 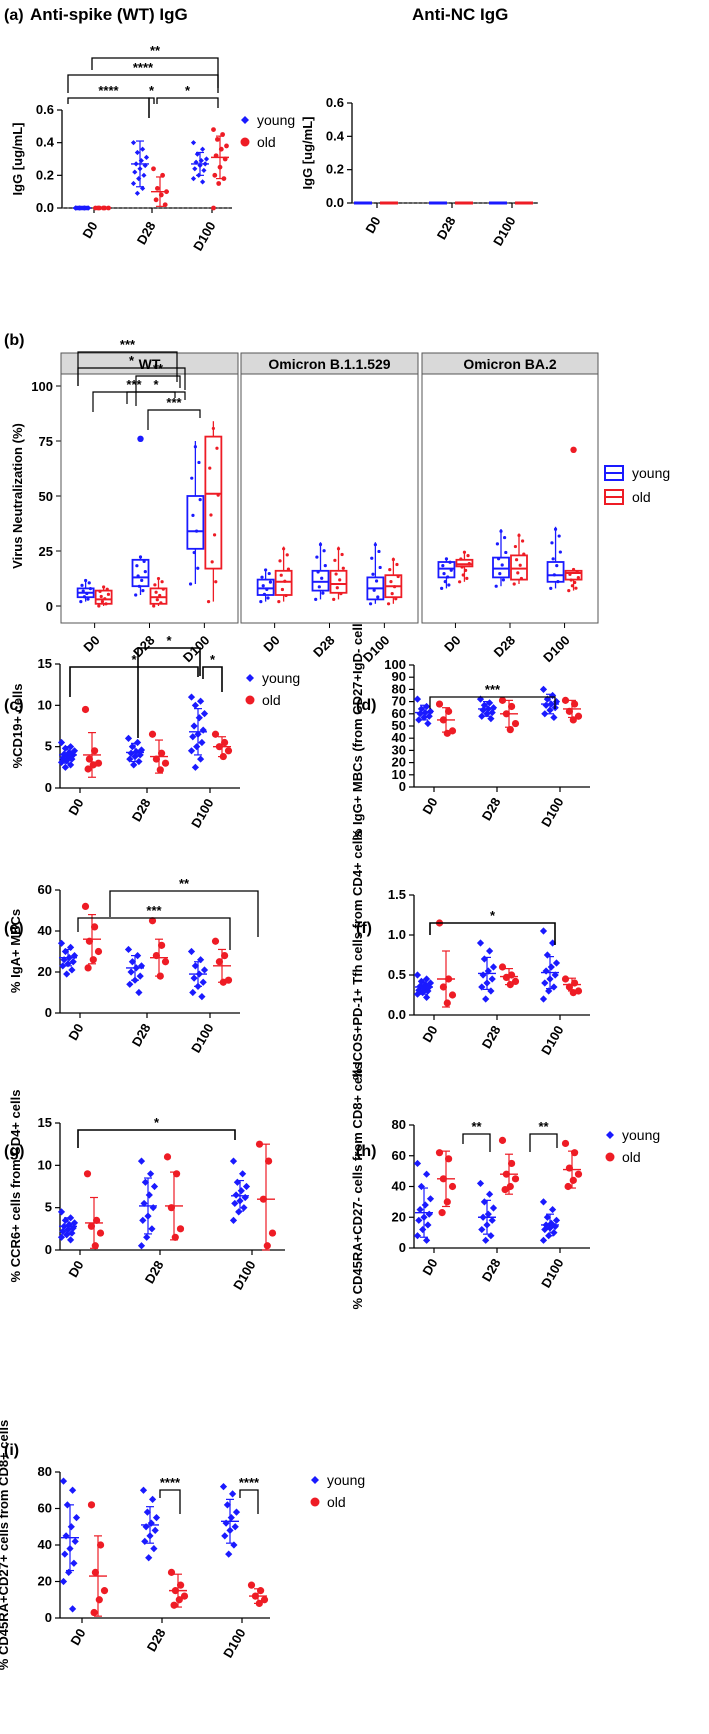 I want to click on x-tick-label: D28, so click(x=504, y=646).